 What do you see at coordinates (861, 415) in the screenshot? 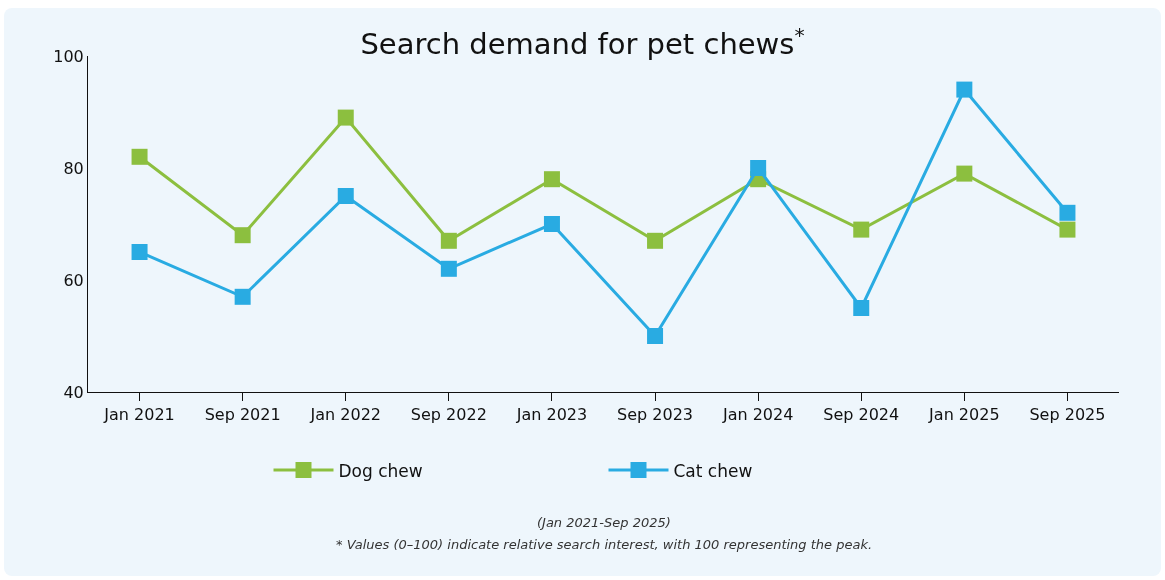
I see `x-tick-label: Sep 2024` at bounding box center [861, 415].